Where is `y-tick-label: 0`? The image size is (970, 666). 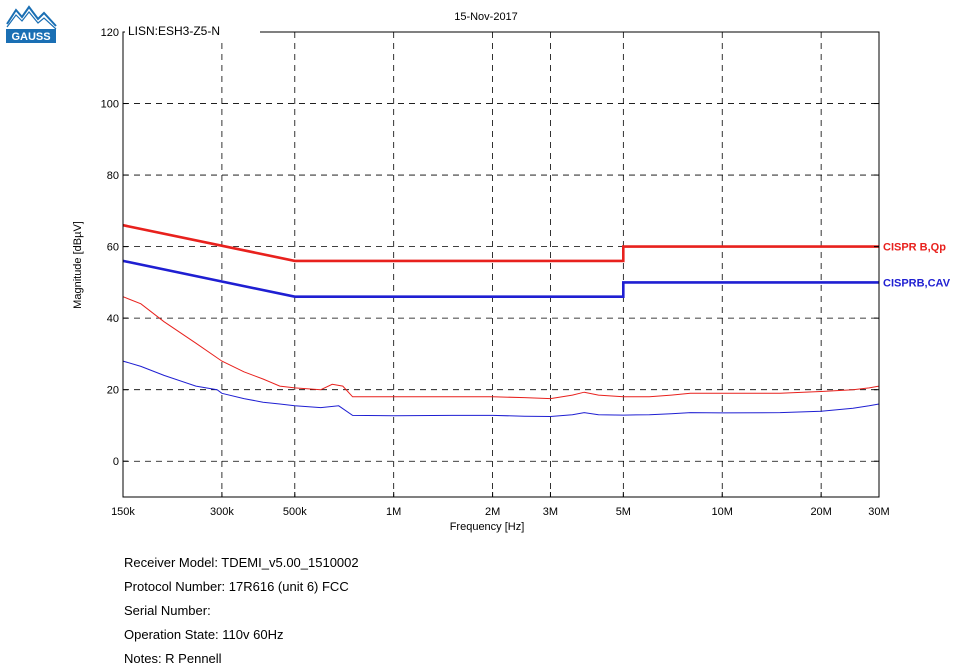
y-tick-label: 0 is located at coordinates (116, 462).